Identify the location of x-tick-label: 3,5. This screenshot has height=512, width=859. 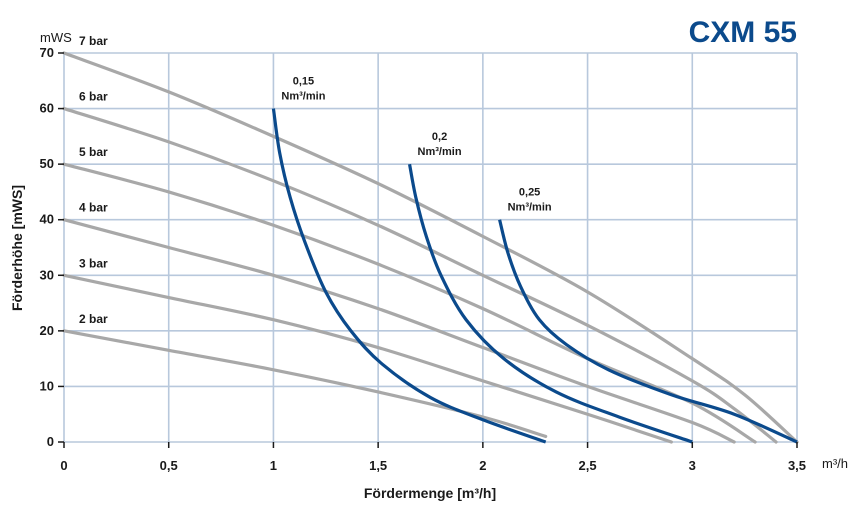
(797, 465).